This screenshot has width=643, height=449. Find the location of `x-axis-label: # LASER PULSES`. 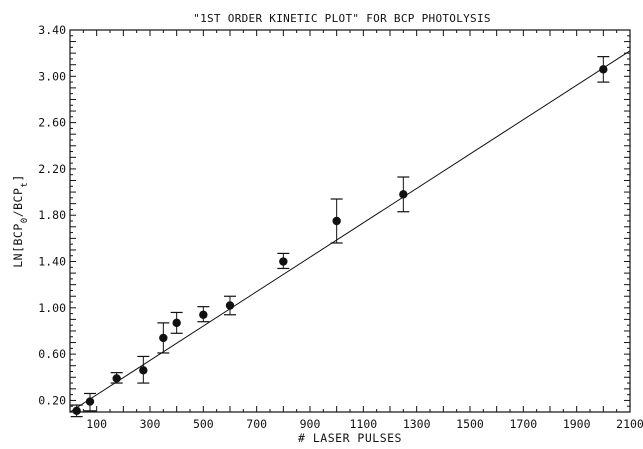

x-axis-label: # LASER PULSES is located at coordinates (350, 438).